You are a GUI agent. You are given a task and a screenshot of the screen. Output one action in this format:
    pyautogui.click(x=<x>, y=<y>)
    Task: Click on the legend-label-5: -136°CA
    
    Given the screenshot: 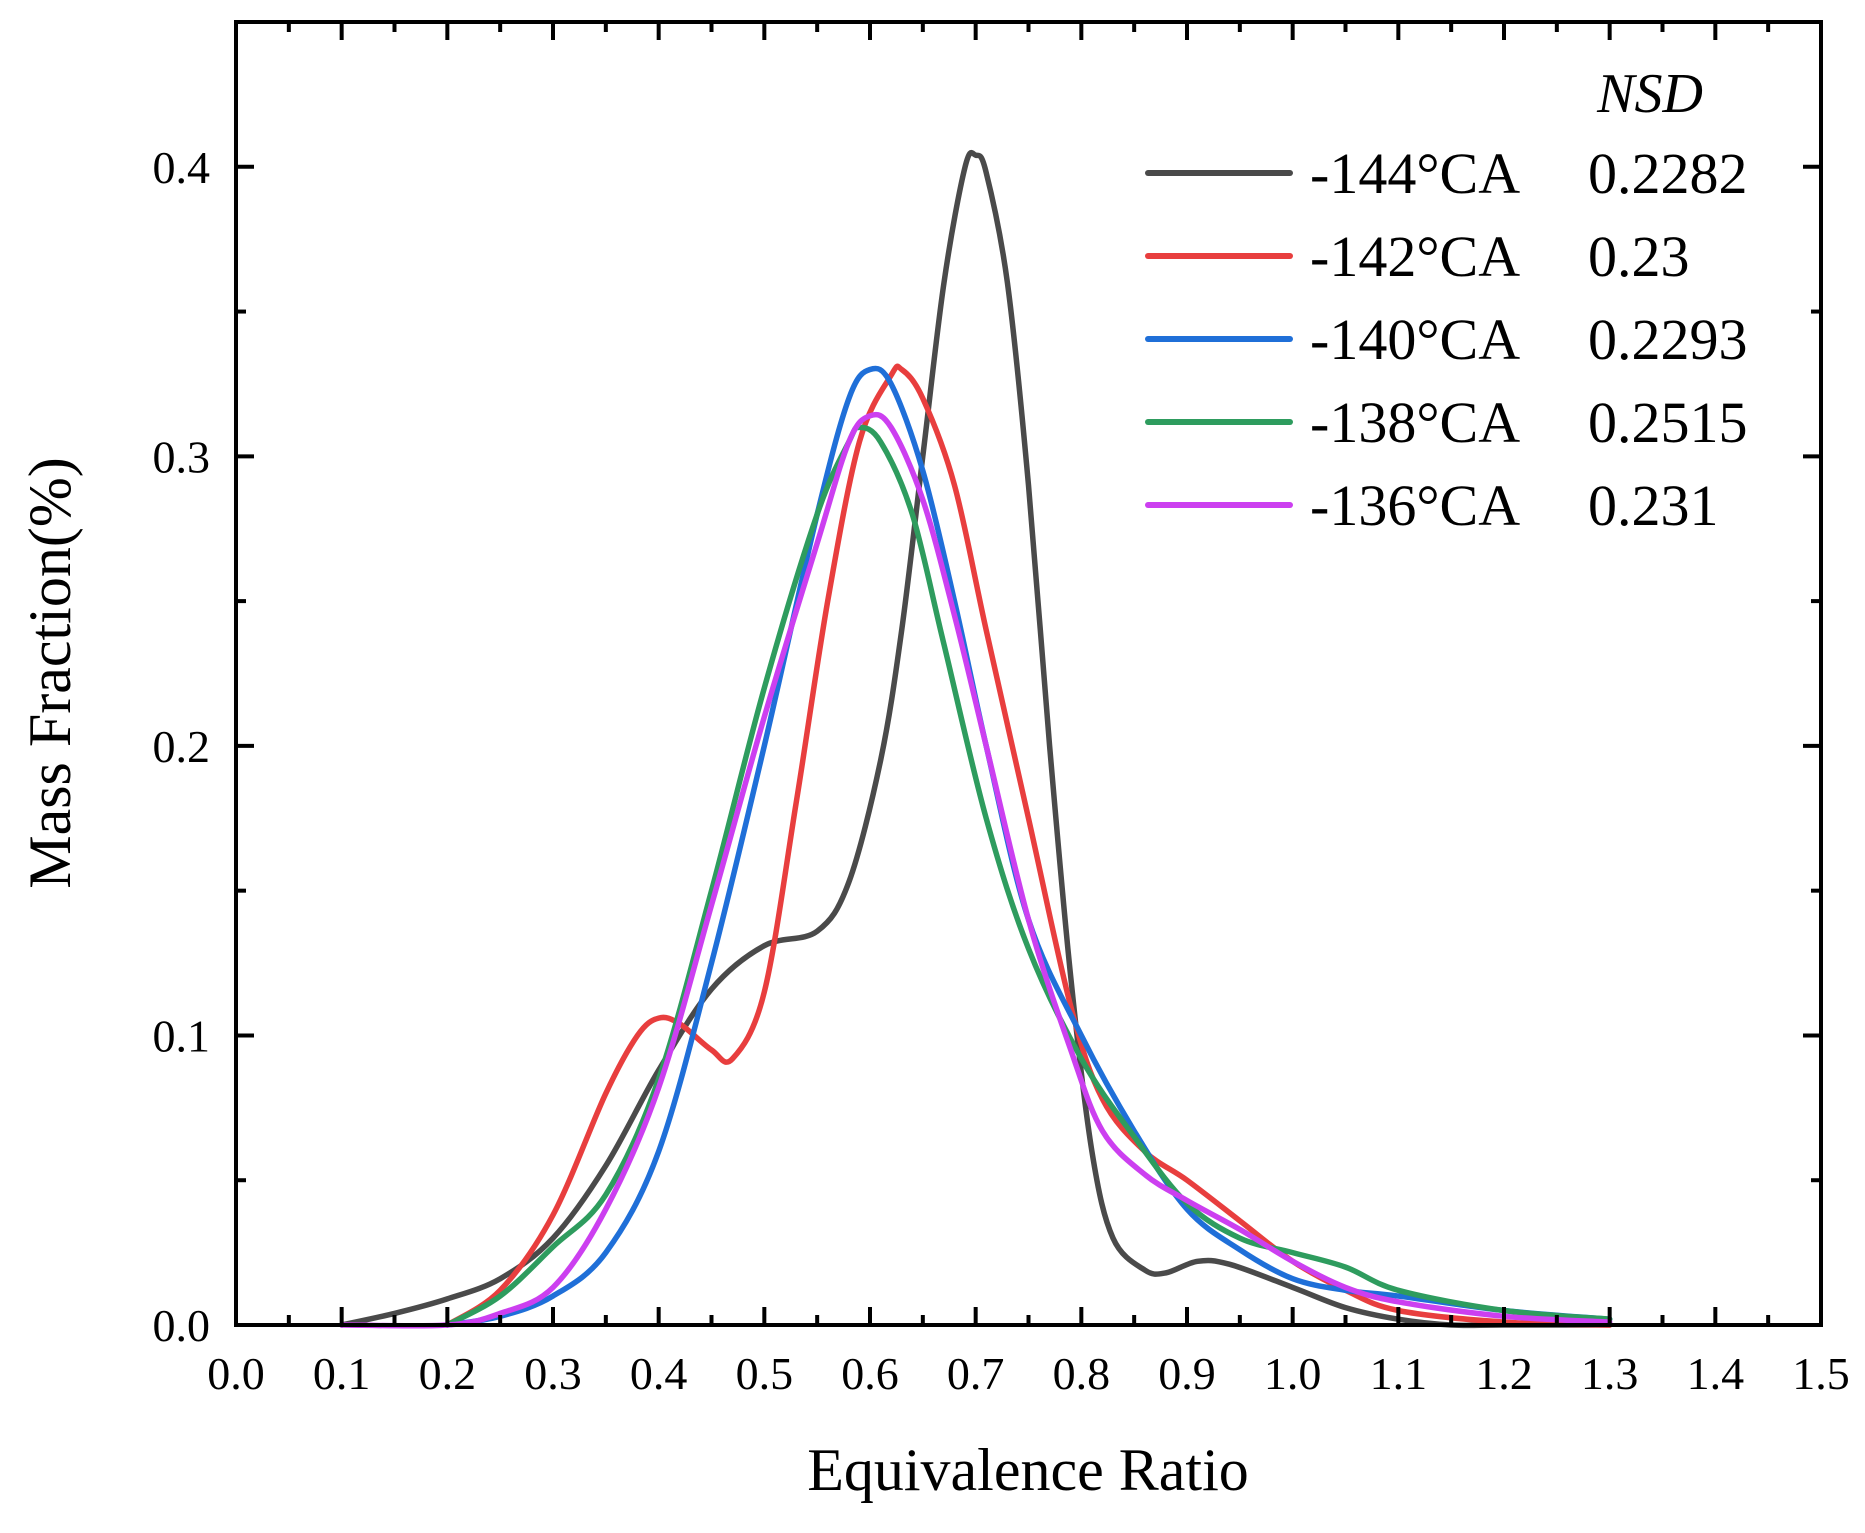 What is the action you would take?
    pyautogui.click(x=1415, y=505)
    